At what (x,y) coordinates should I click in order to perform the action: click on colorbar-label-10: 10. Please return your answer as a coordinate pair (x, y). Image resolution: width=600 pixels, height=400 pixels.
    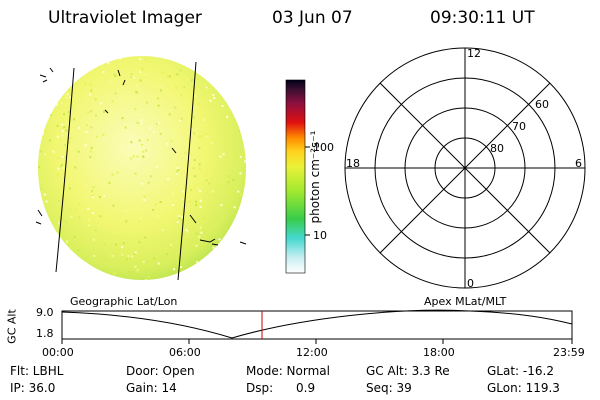
    Looking at the image, I should click on (320, 235).